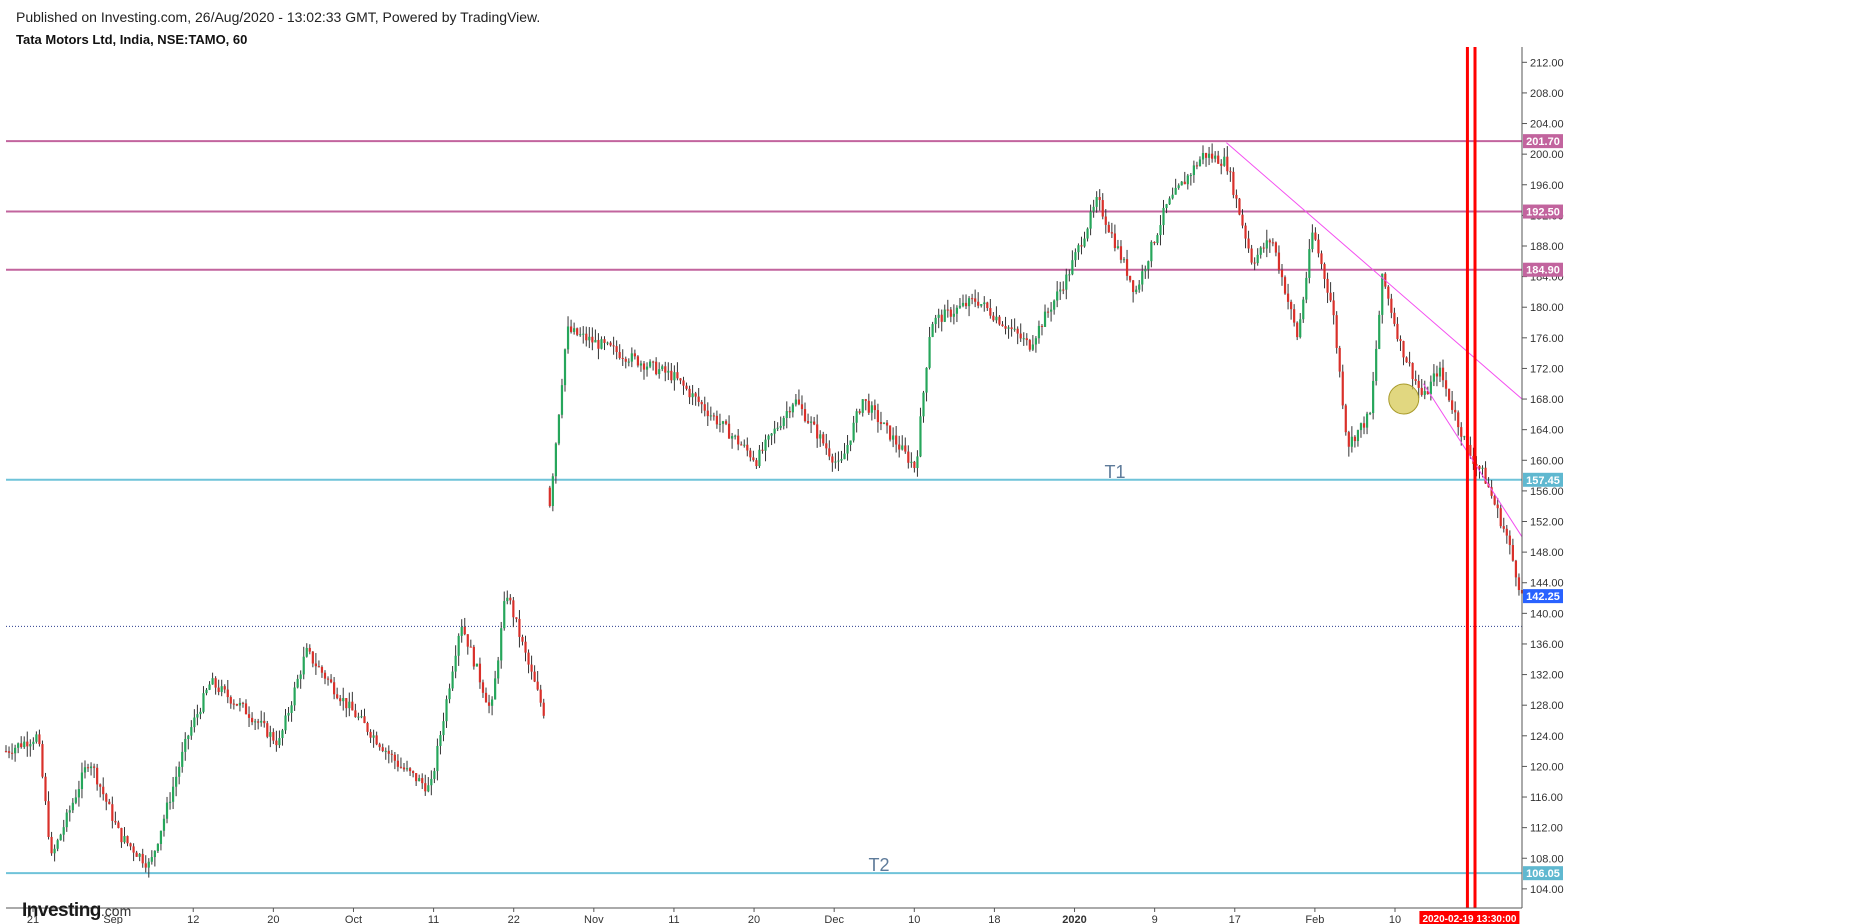  I want to click on x-tick-label: Nov, so click(594, 919).